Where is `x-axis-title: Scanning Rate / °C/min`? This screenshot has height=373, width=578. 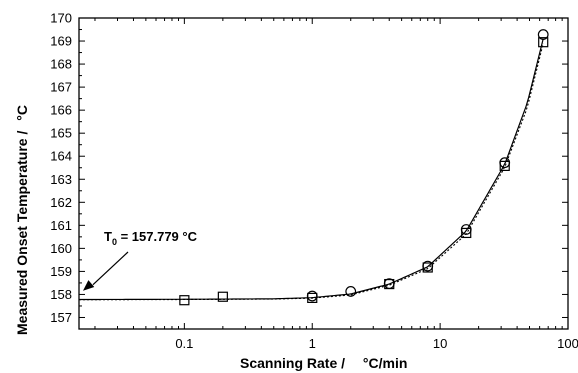 x-axis-title: Scanning Rate / °C/min is located at coordinates (323, 363).